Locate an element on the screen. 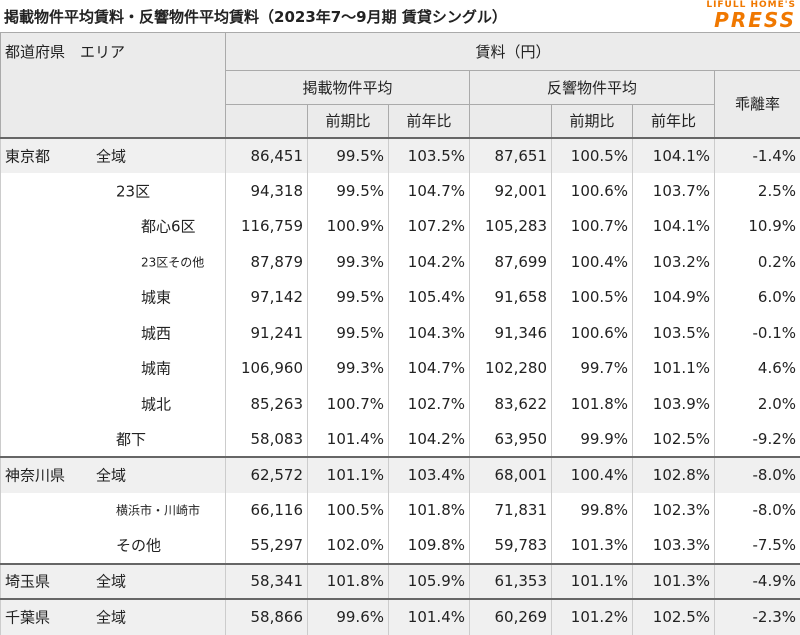 The image size is (800, 635). value-cell: -7.5% is located at coordinates (757, 546).